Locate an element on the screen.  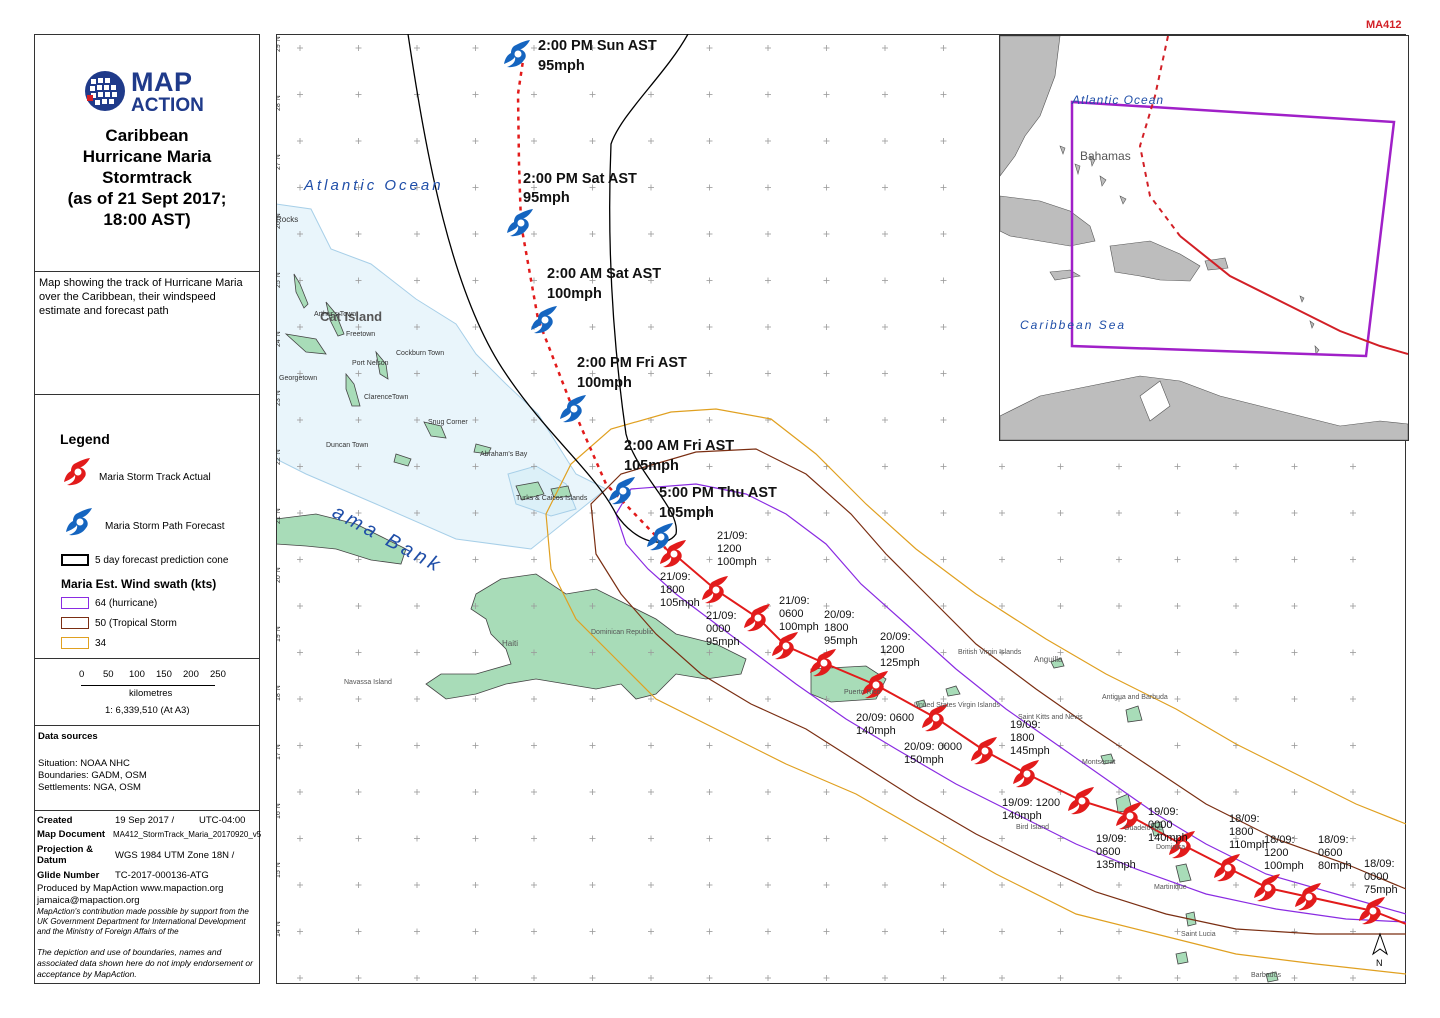
latitude-label: 24°N is located at coordinates (279, 339).